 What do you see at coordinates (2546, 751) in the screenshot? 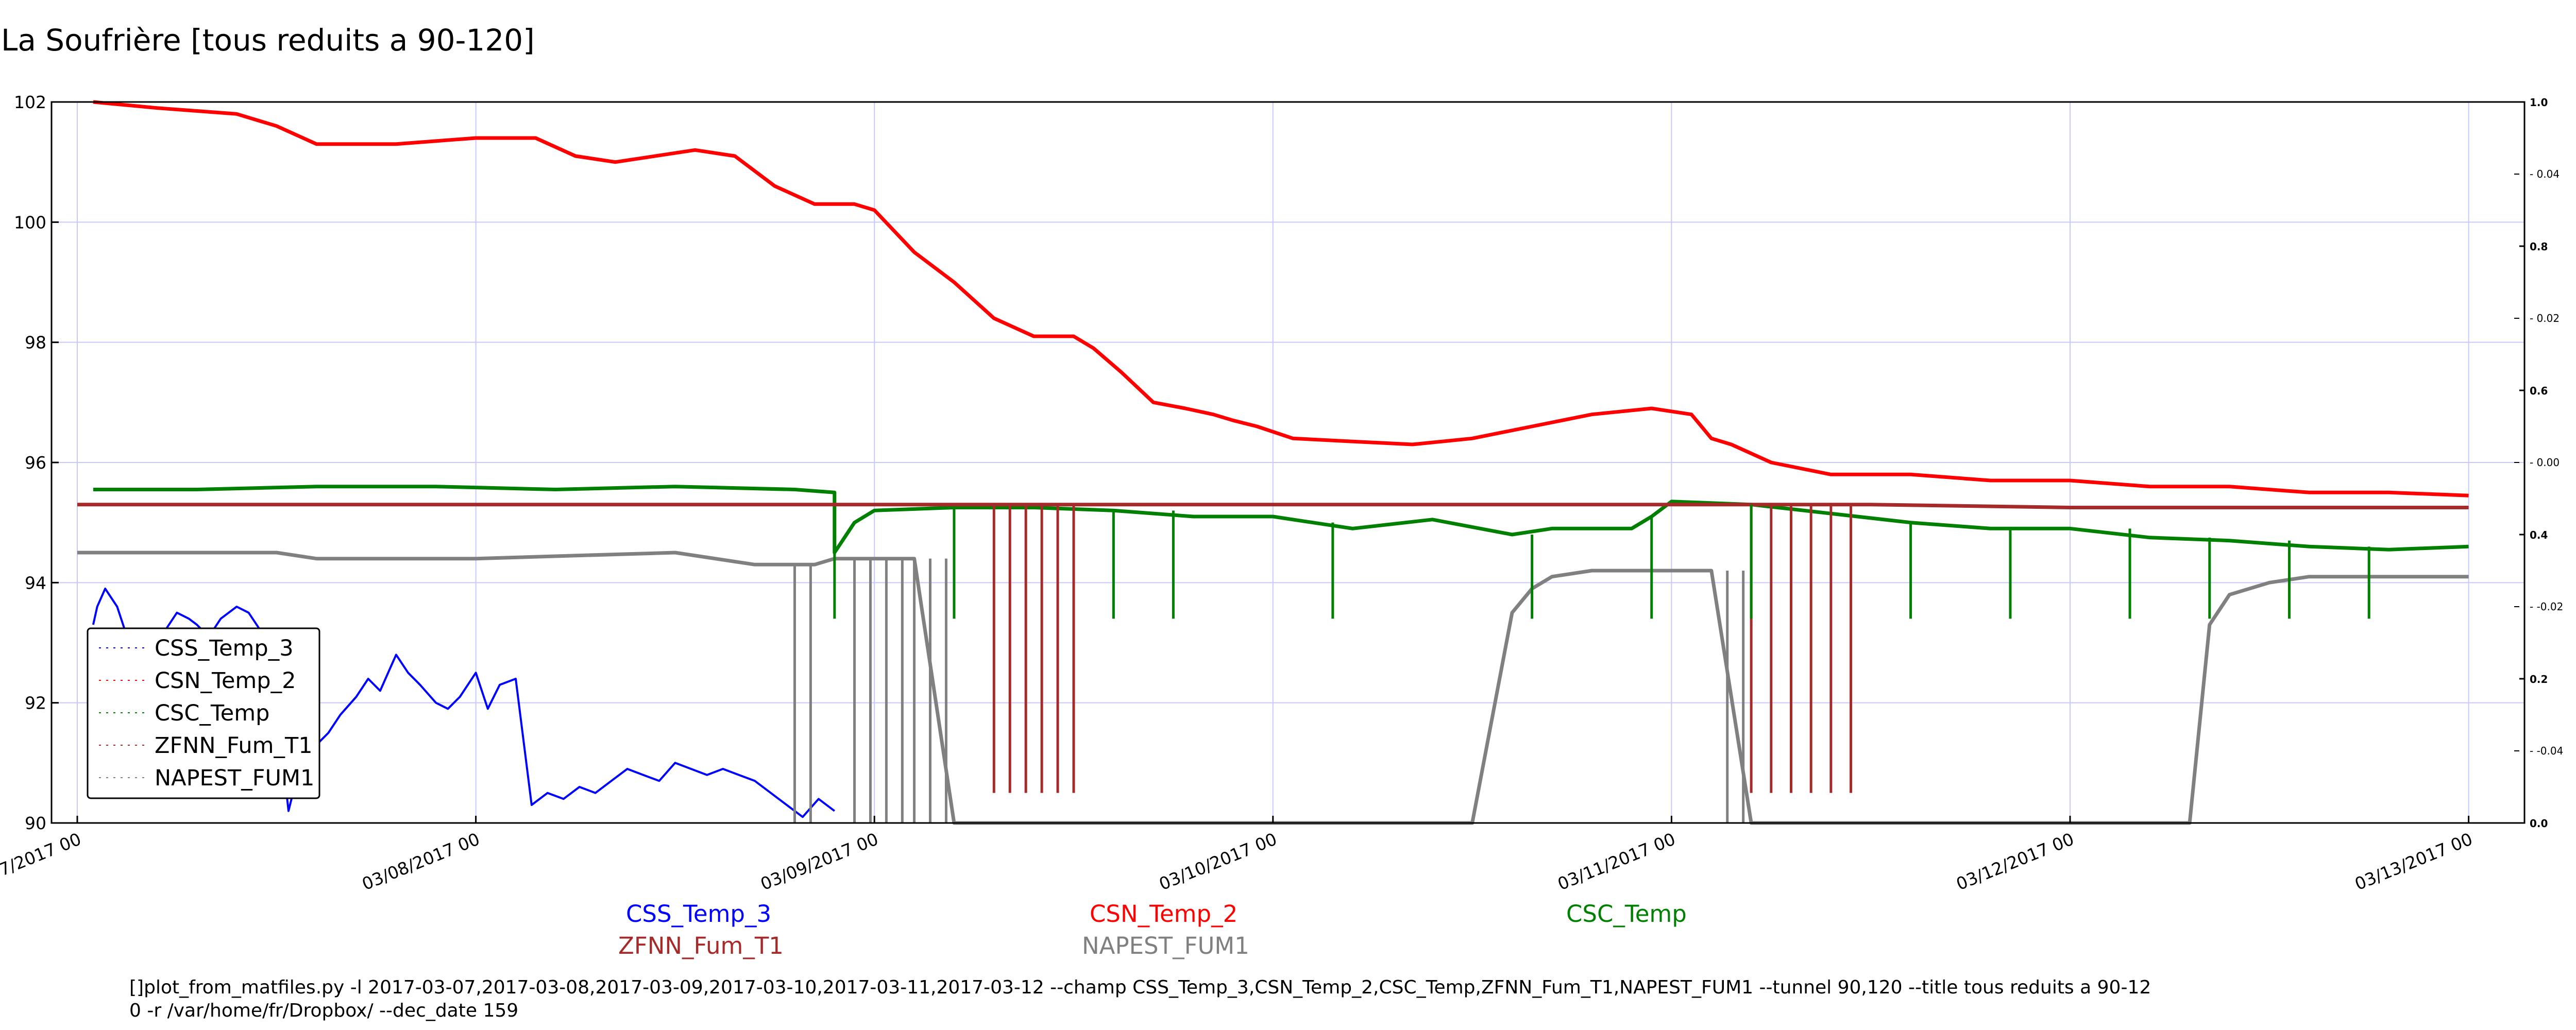
I see `y-inner-tick-label: - -0.04` at bounding box center [2546, 751].